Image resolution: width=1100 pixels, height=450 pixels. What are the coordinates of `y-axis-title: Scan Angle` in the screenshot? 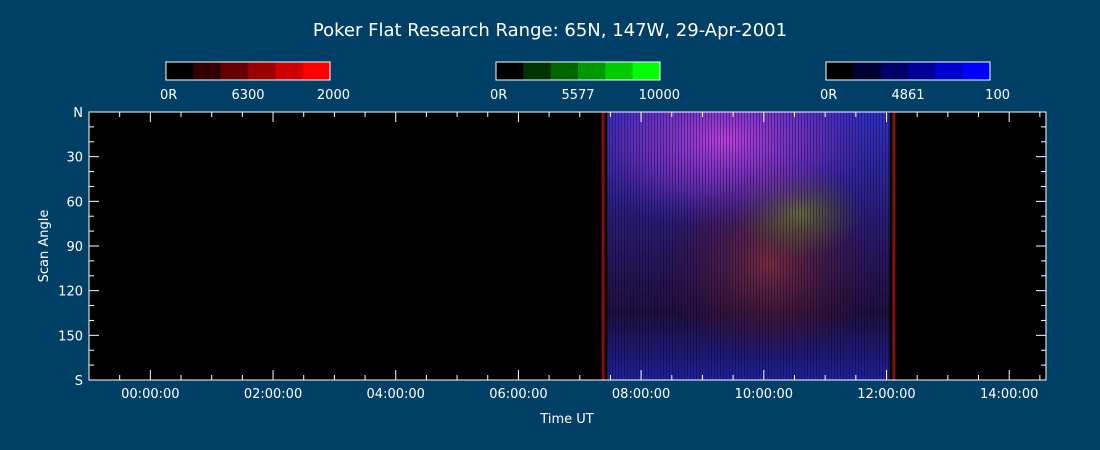 It's located at (44, 246).